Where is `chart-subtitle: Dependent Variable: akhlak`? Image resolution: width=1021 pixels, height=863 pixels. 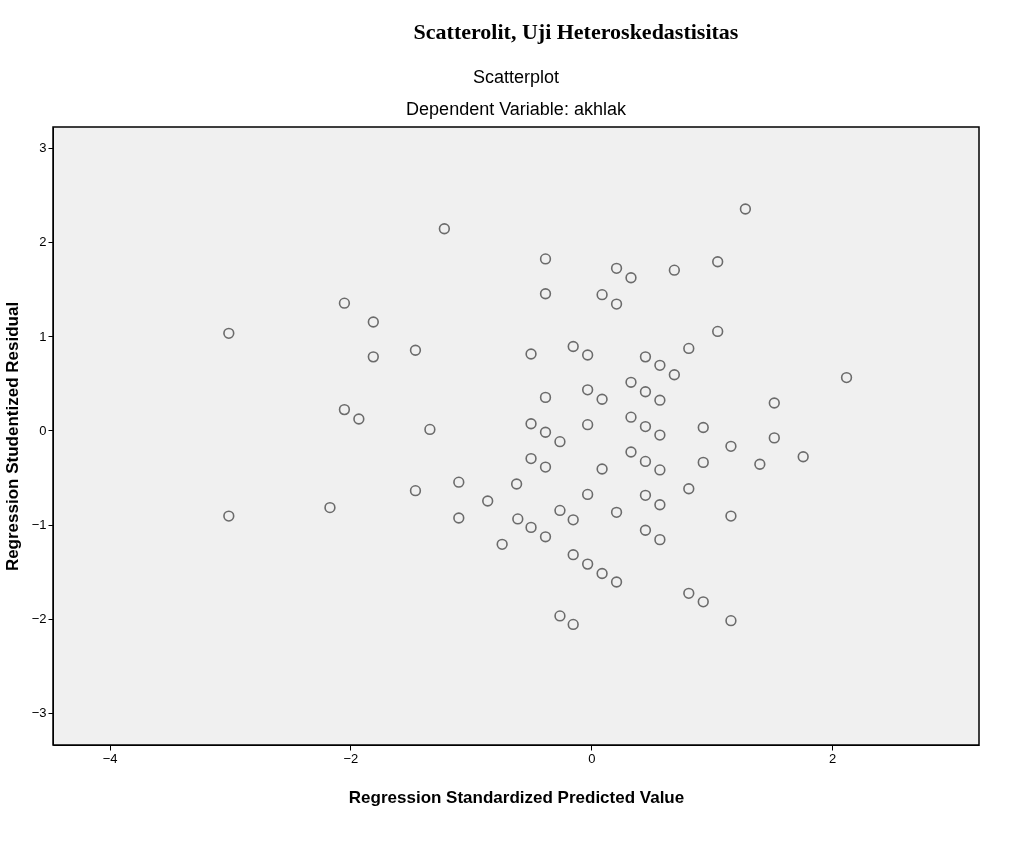 chart-subtitle: Dependent Variable: akhlak is located at coordinates (516, 109).